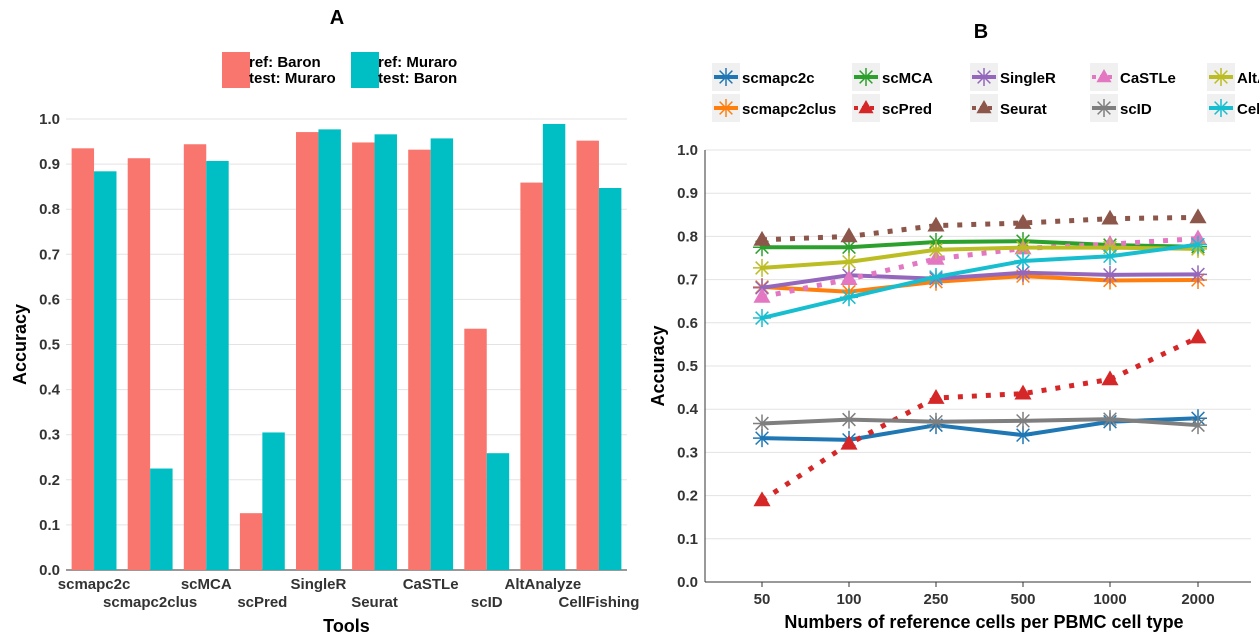  What do you see at coordinates (337, 18) in the screenshot?
I see `panel-label-a: A` at bounding box center [337, 18].